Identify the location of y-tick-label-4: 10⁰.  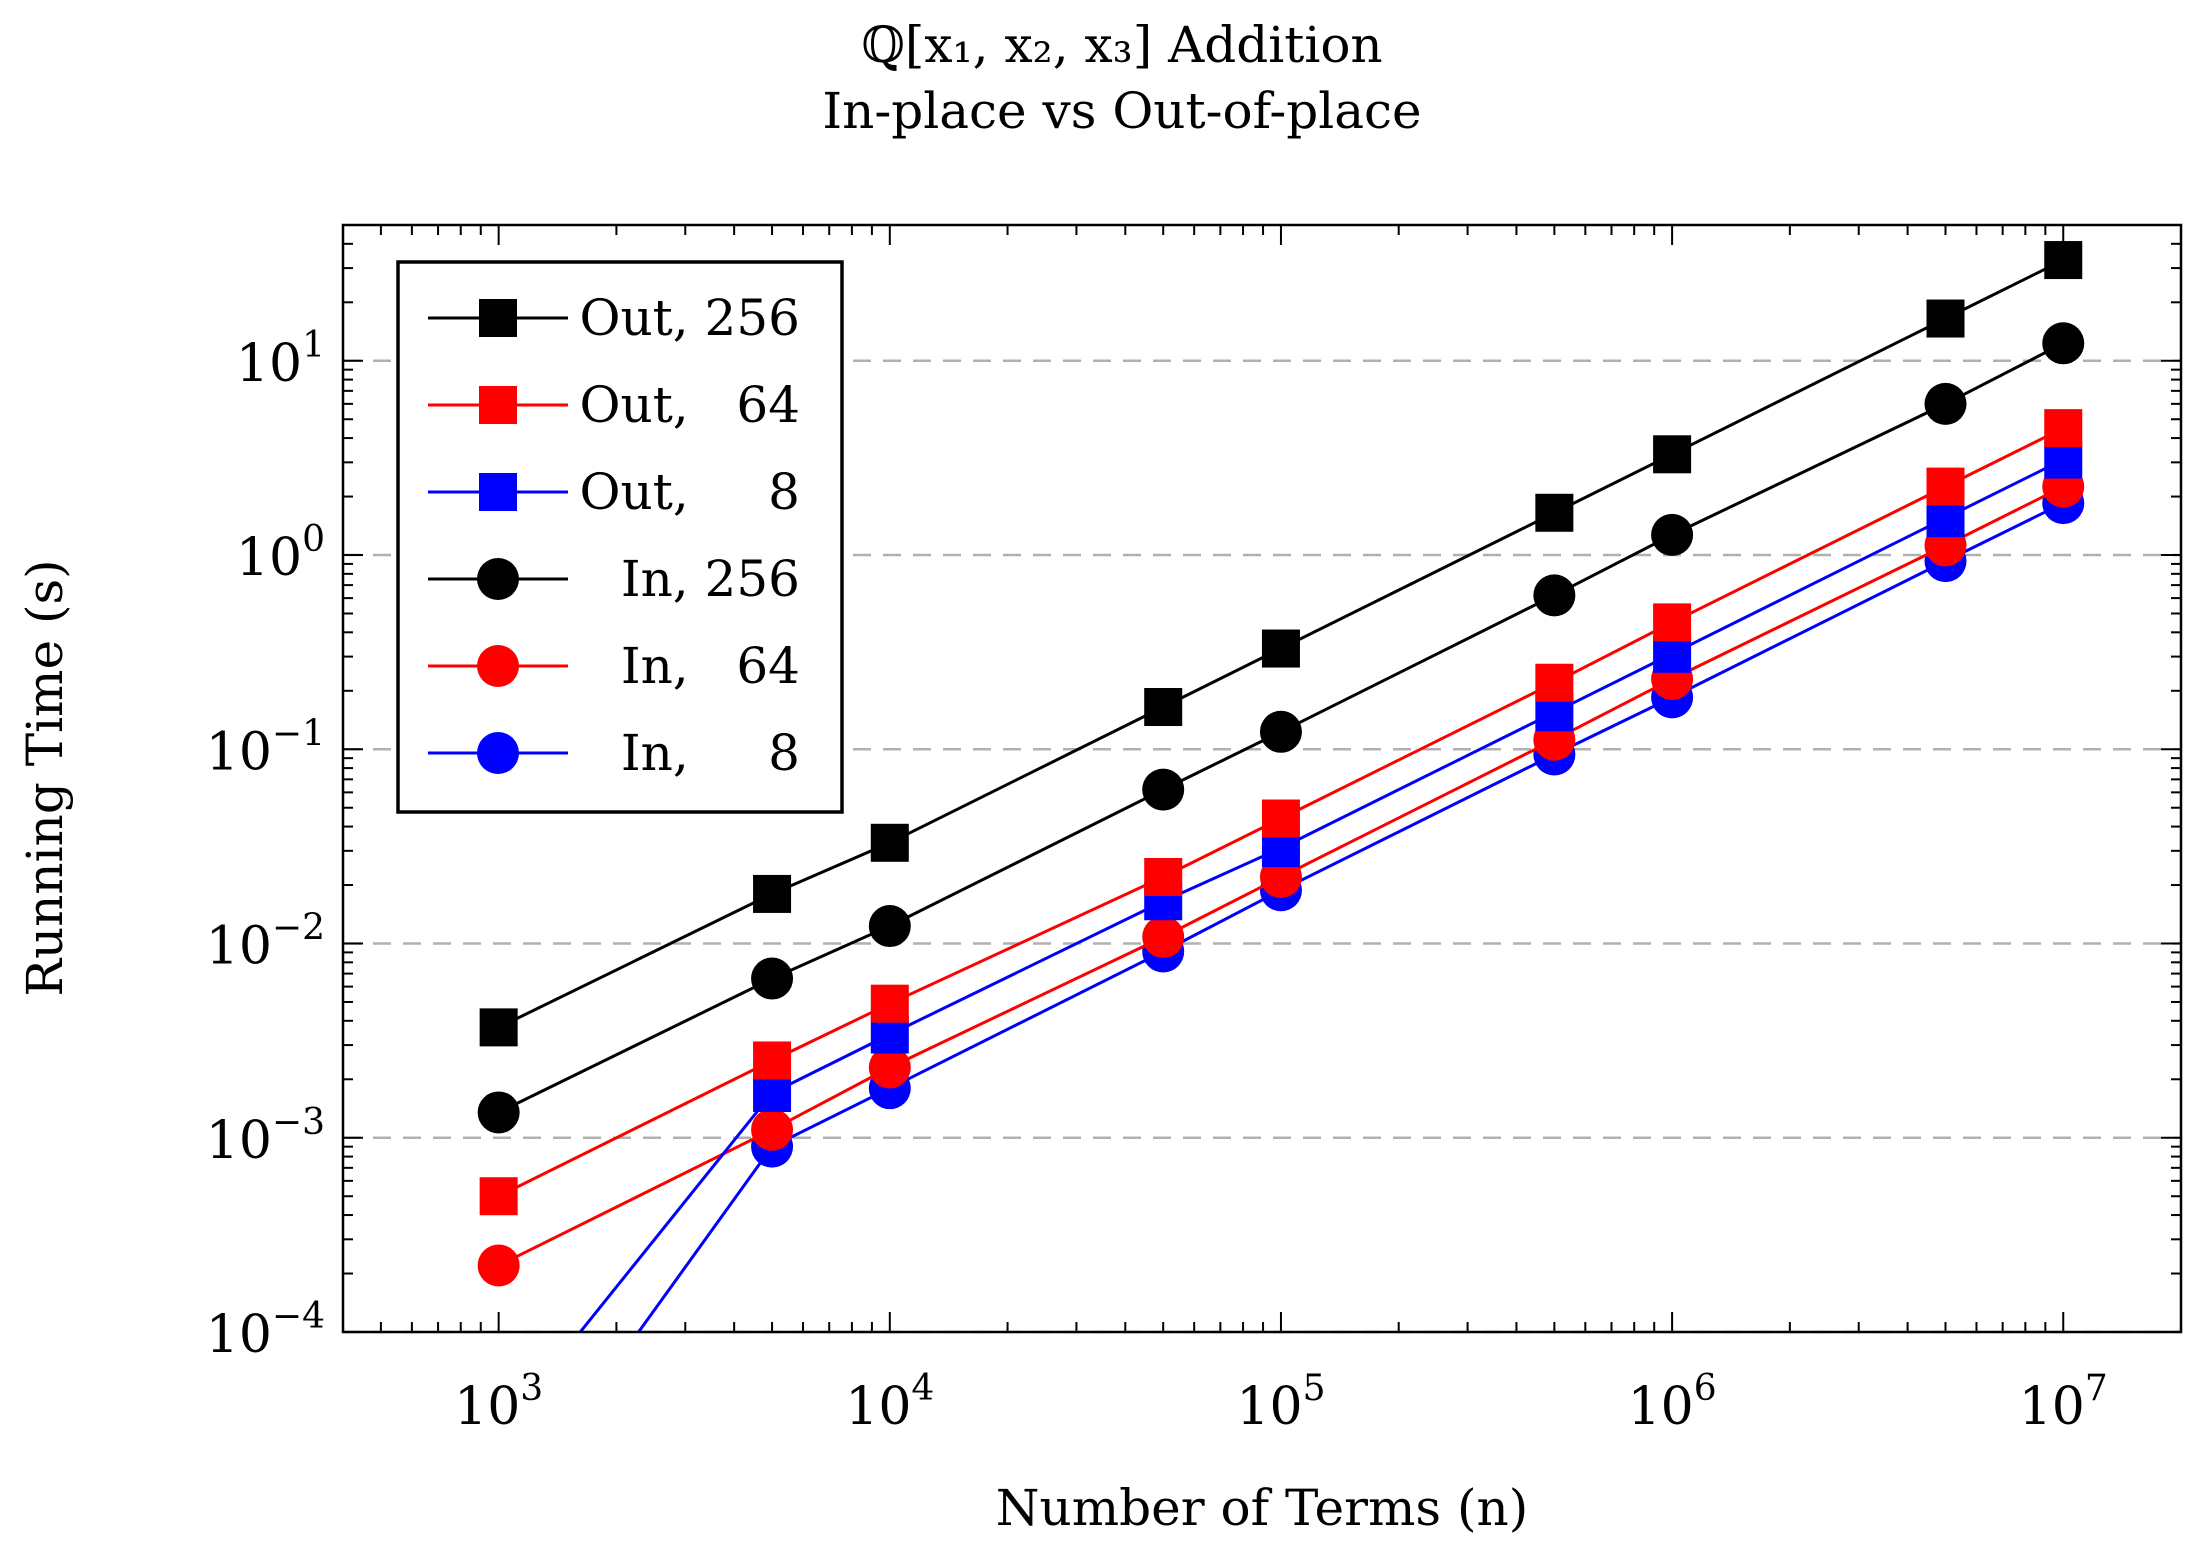
(280, 553).